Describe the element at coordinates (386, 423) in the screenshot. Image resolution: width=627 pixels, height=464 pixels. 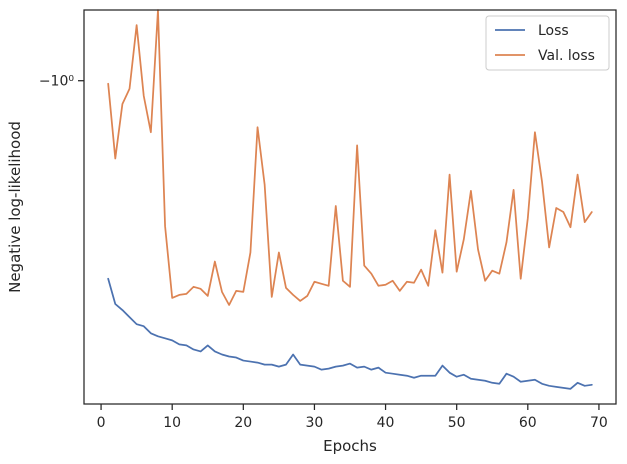
I see `x-tick-label: 40` at that location.